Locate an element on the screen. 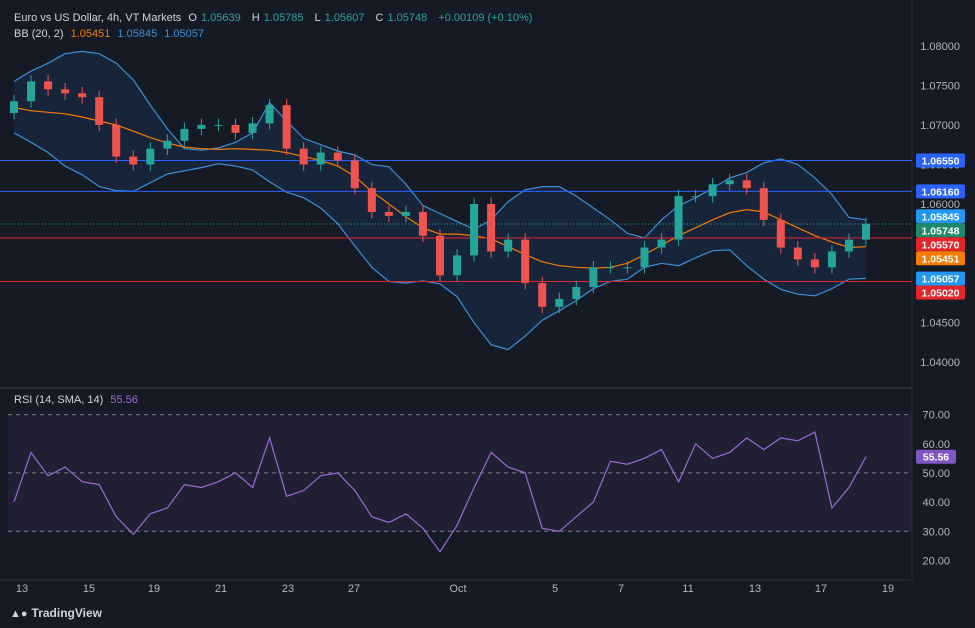 This screenshot has width=975, height=628. low-value: 1.05607 is located at coordinates (344, 18).